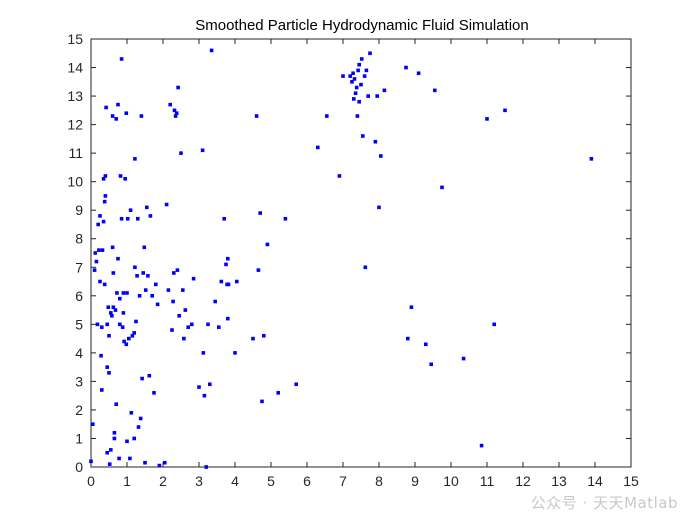 The height and width of the screenshot is (525, 700). I want to click on y-tick-label: 10, so click(75, 182).